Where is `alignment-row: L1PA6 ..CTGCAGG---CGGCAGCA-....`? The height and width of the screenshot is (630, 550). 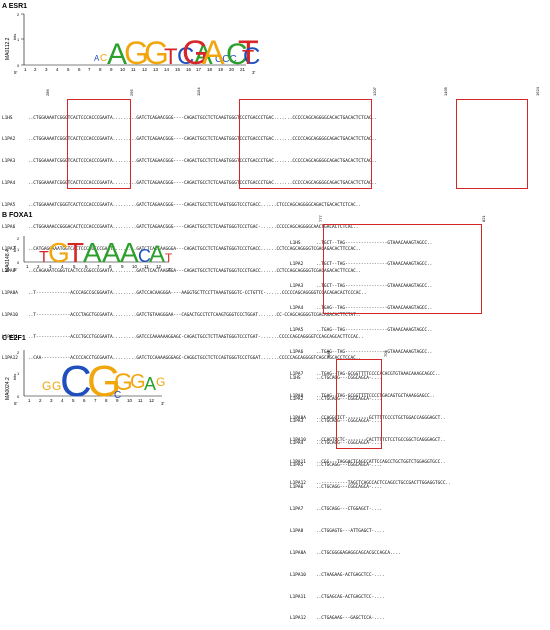 alignment-row: L1PA6 ..CTGCAGG---CGGCAGCA-.... is located at coordinates (336, 488).